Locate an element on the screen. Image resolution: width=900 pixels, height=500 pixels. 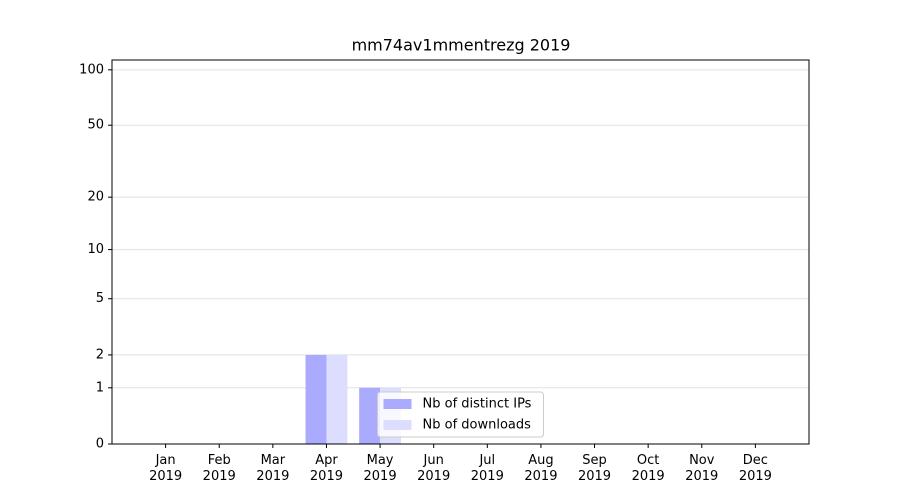
y-tick-label: 0 is located at coordinates (100, 444).